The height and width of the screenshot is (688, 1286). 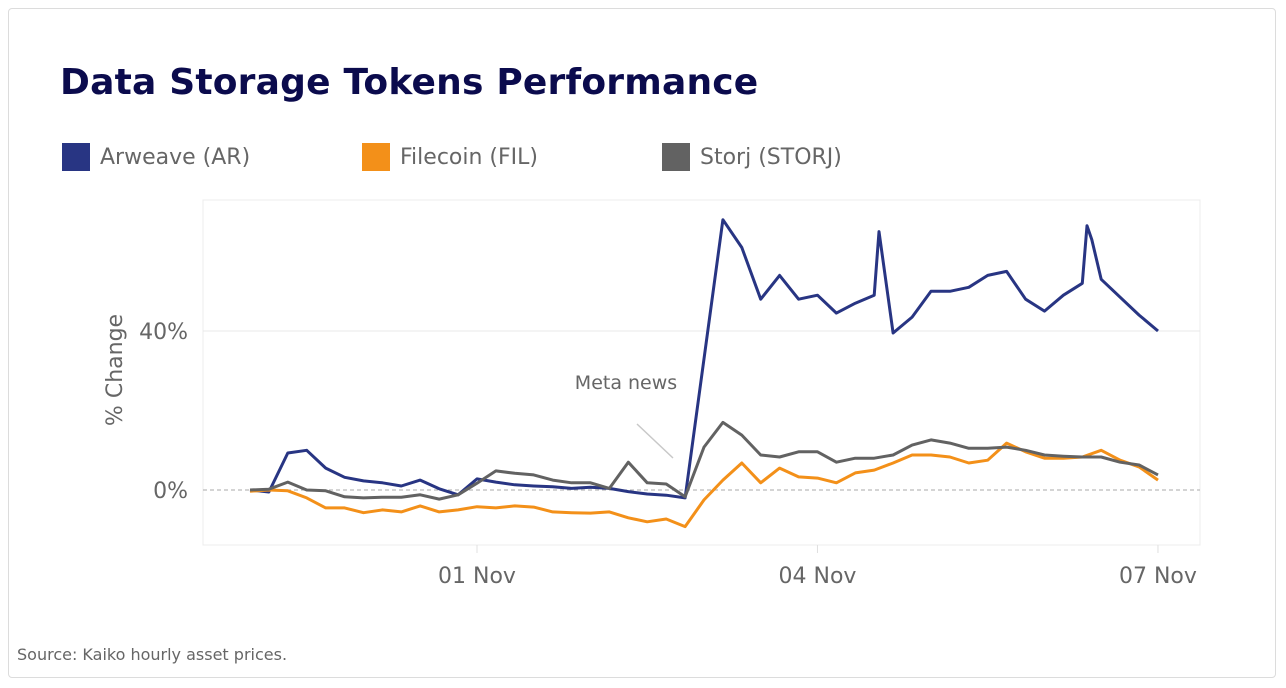 What do you see at coordinates (704, 460) in the screenshot?
I see `series-line-storj-storj` at bounding box center [704, 460].